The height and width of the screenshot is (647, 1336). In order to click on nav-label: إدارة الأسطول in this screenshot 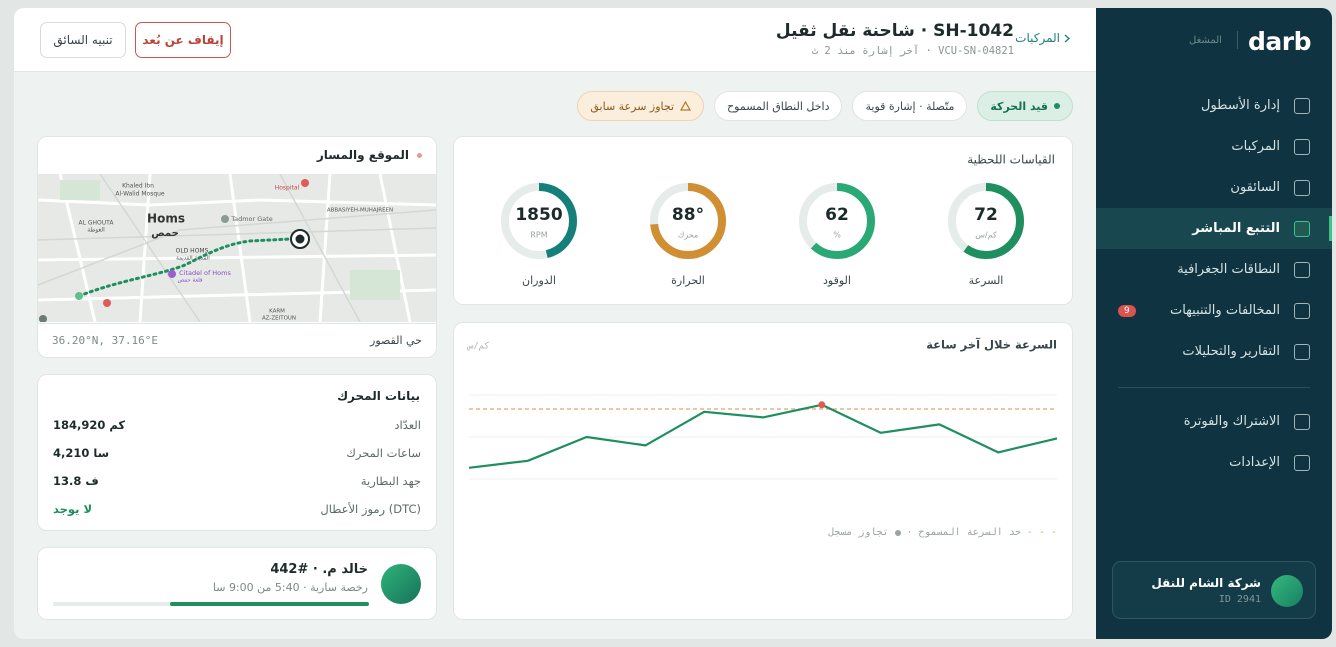, I will do `click(1240, 105)`.